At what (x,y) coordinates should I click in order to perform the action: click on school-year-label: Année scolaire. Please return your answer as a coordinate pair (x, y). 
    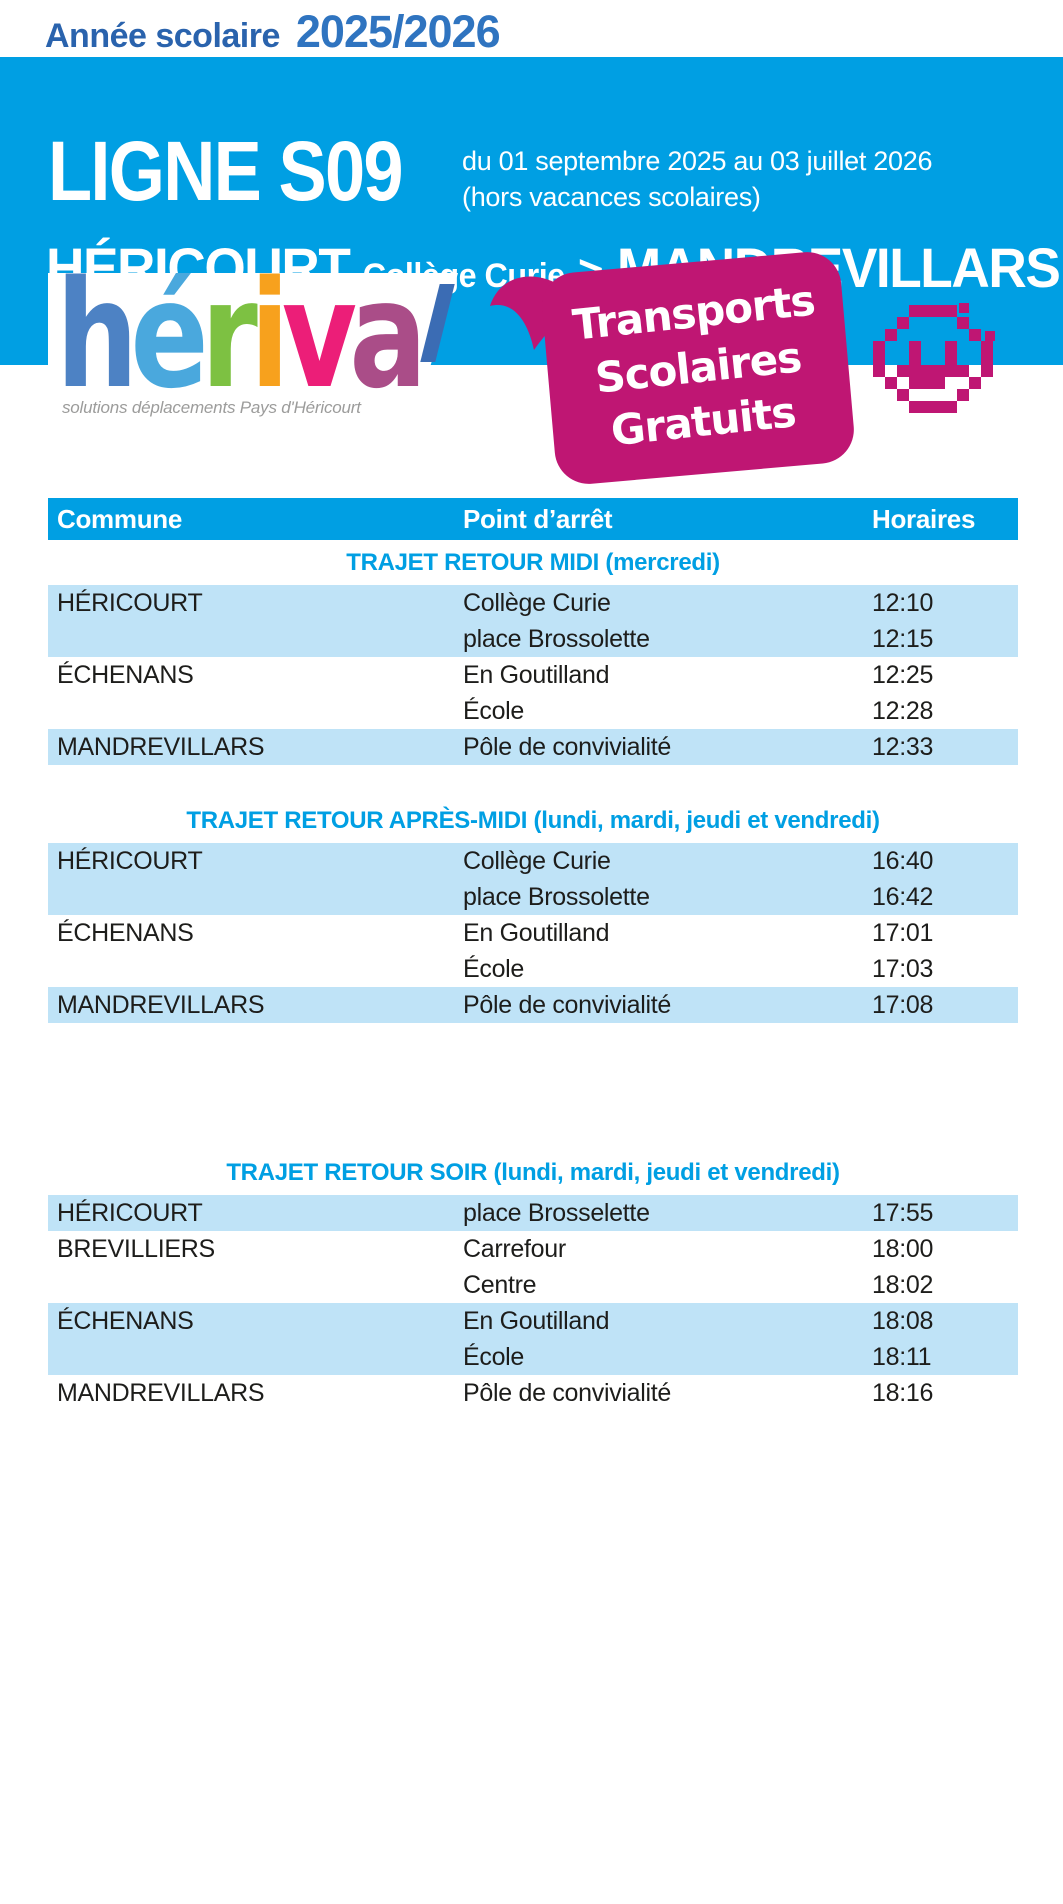
    Looking at the image, I should click on (162, 36).